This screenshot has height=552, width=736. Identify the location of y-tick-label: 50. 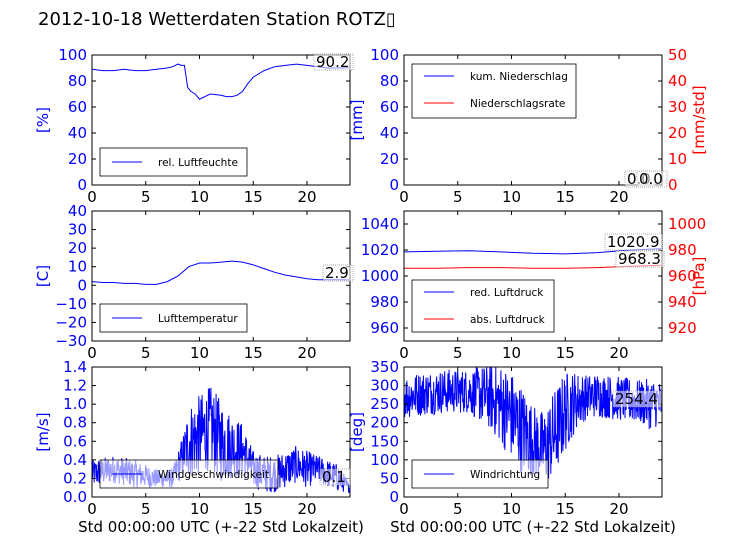
(389, 478).